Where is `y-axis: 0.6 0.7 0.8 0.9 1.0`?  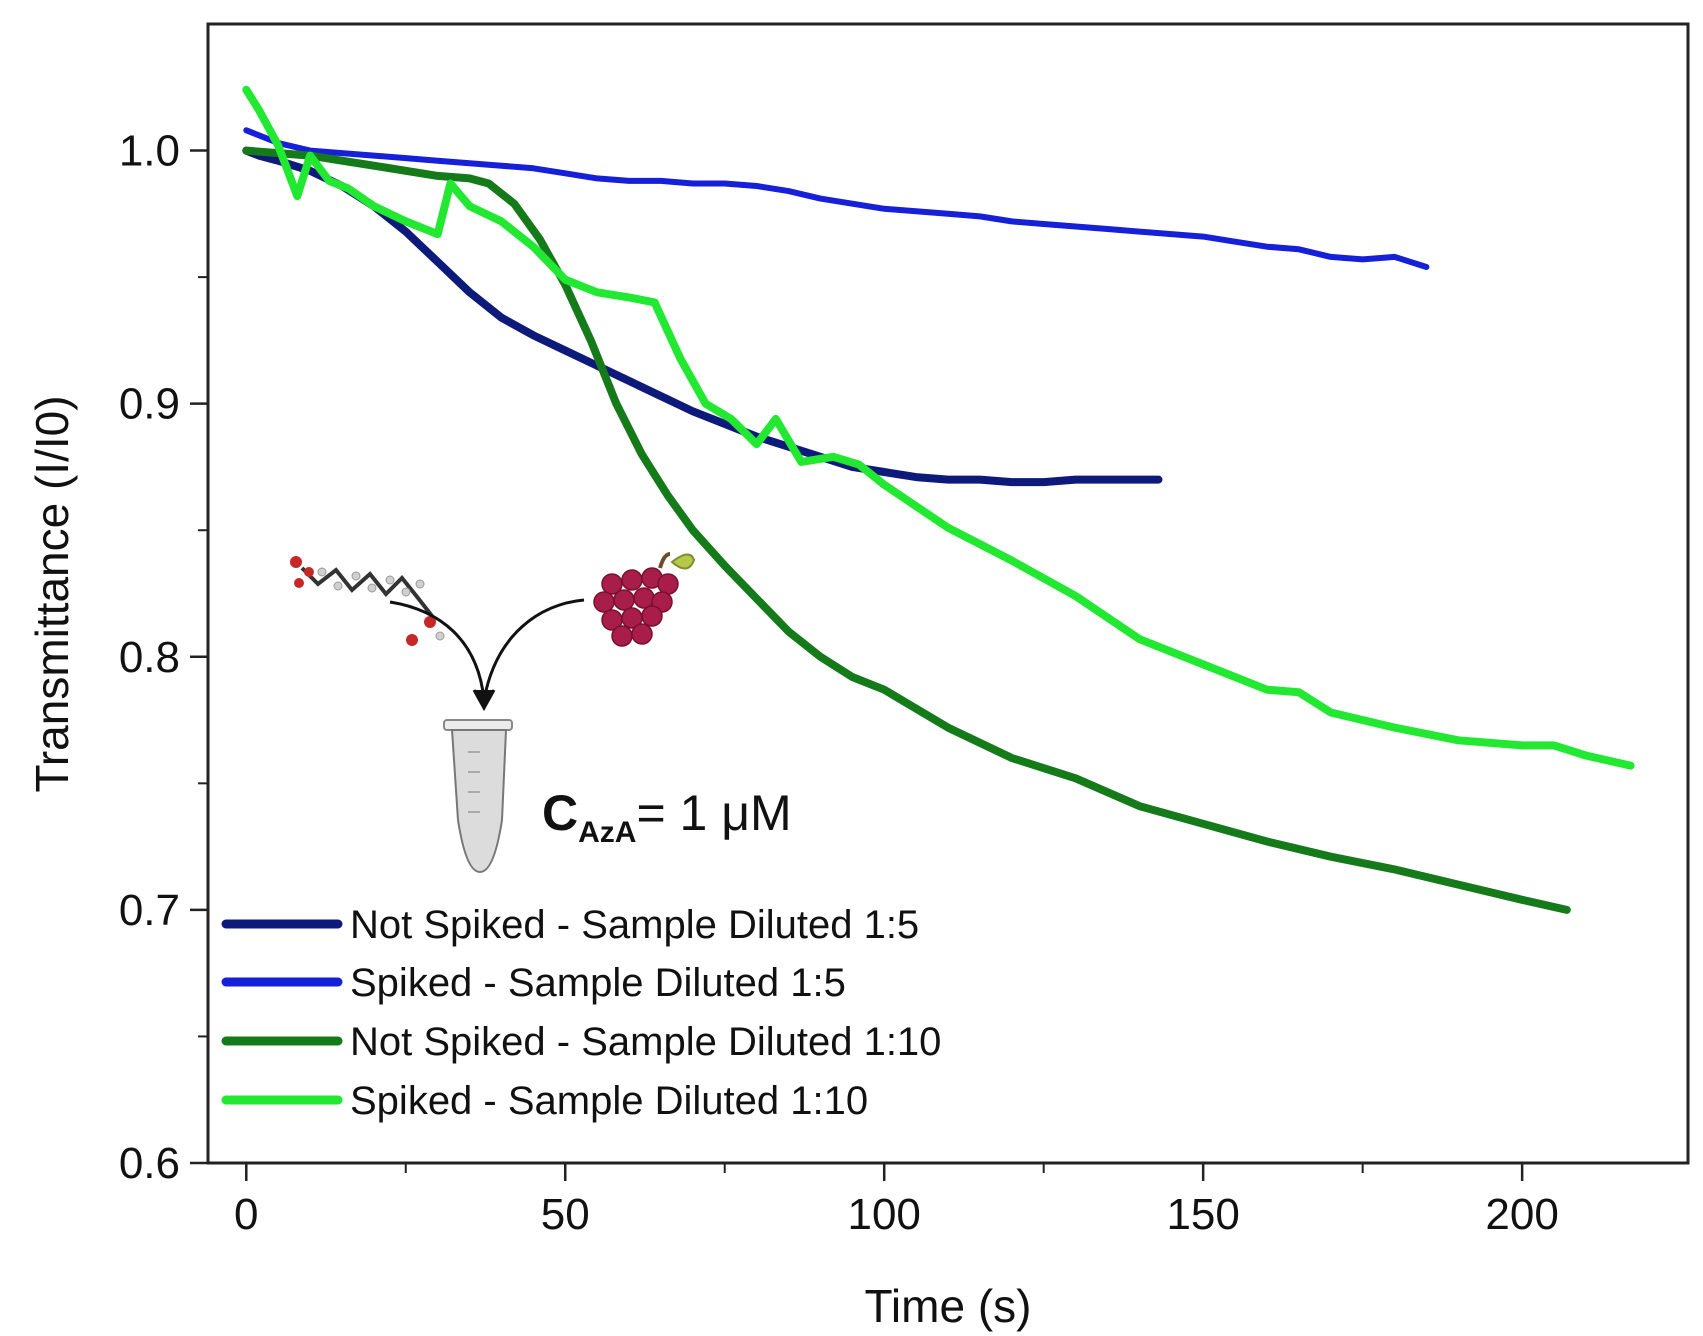 y-axis: 0.6 0.7 0.8 0.9 1.0 is located at coordinates (163, 657).